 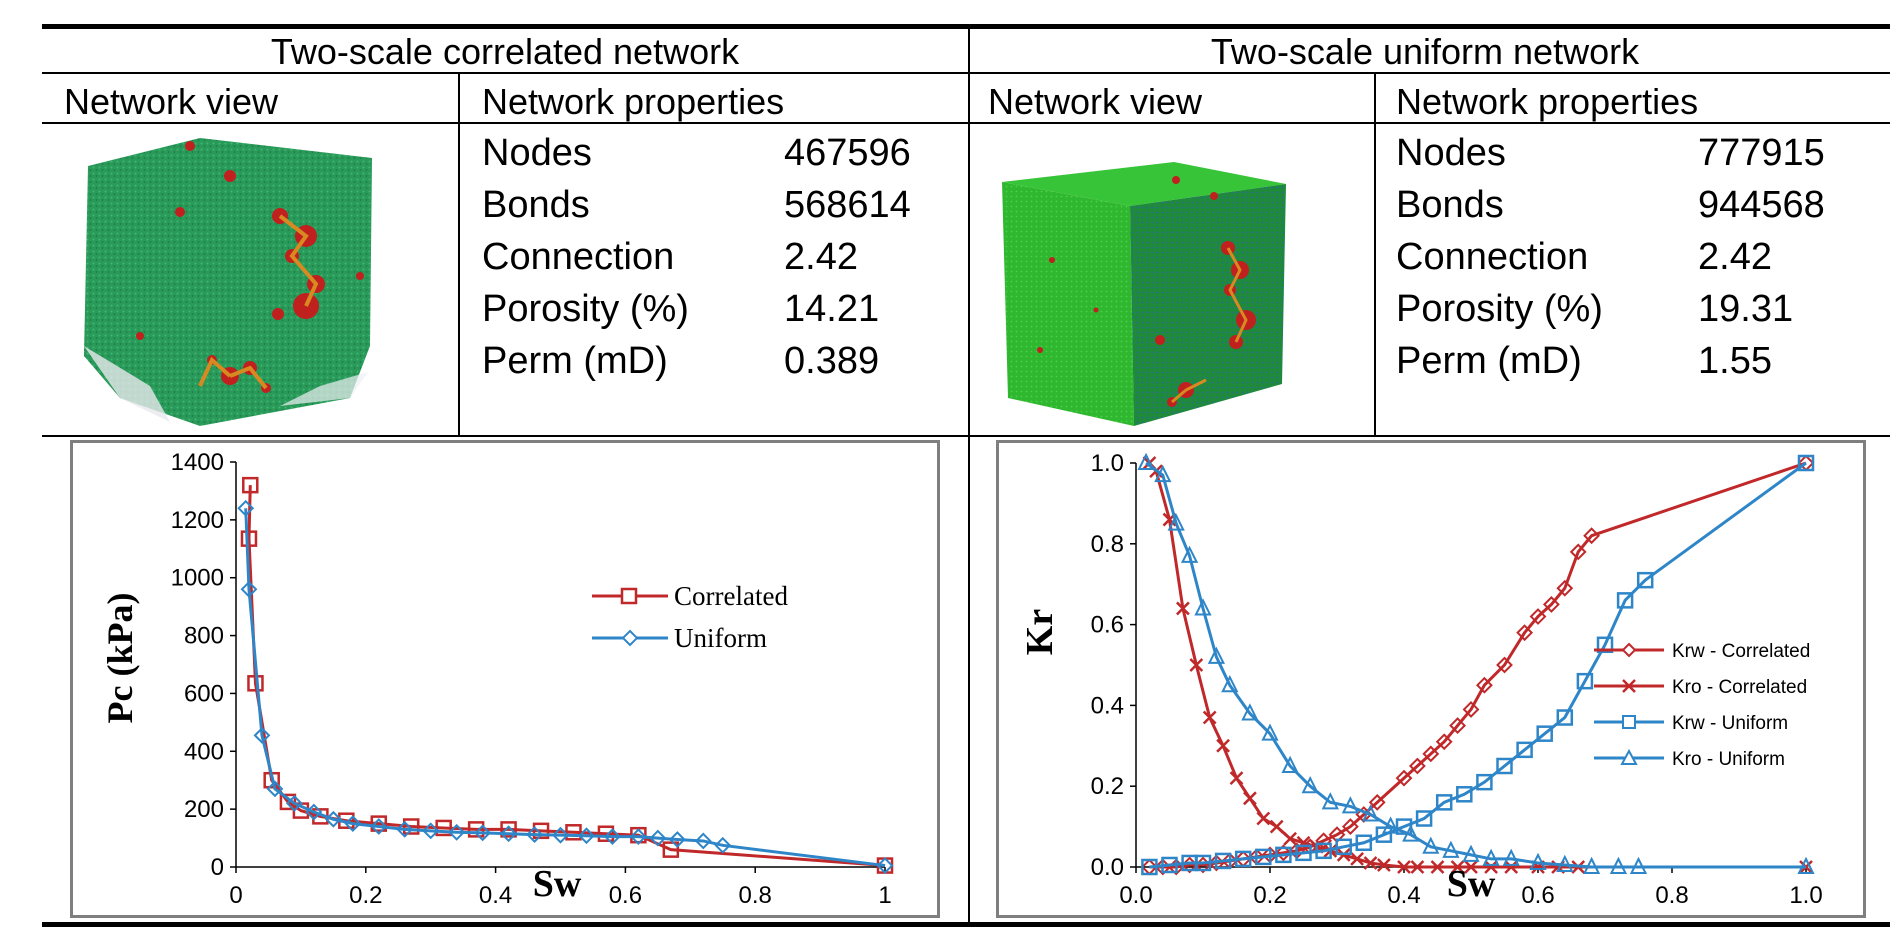 I want to click on prop-value: 19.31, so click(x=1746, y=309).